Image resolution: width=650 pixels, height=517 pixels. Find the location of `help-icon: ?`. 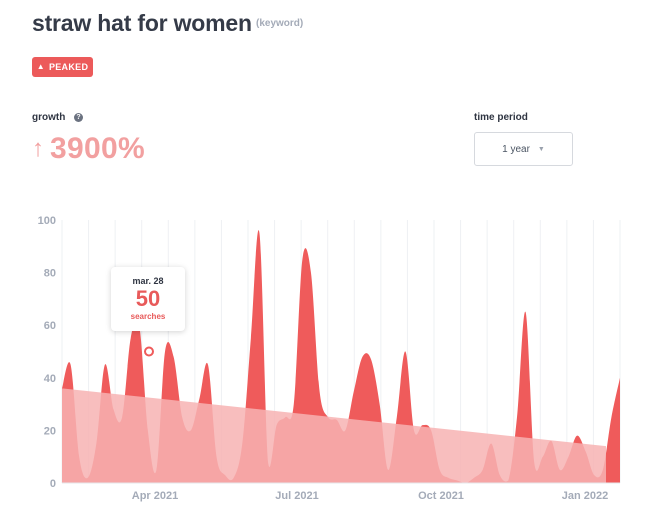

help-icon: ? is located at coordinates (78, 117).